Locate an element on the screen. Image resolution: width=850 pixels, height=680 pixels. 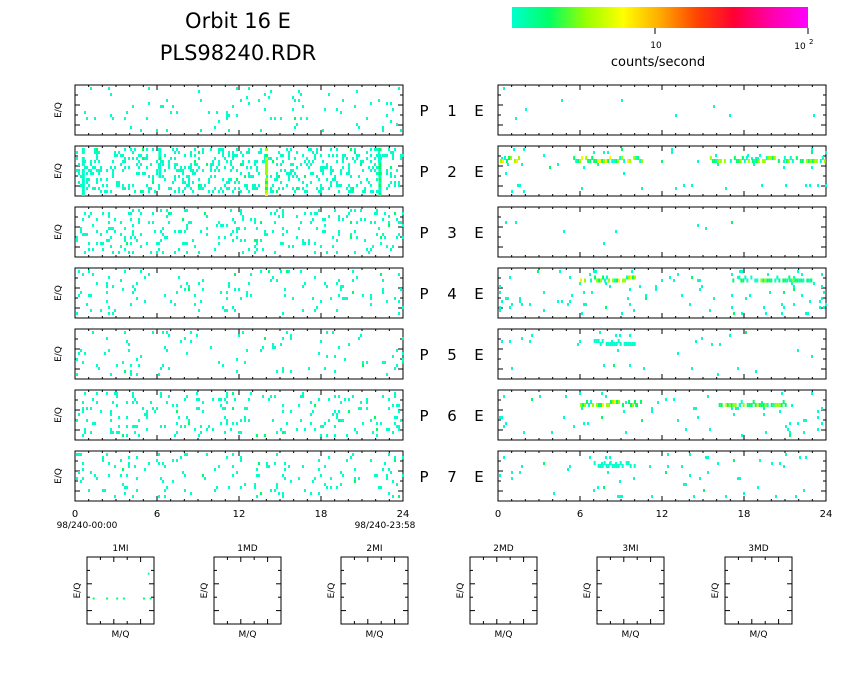
mass-panel-frame is located at coordinates (120, 590).